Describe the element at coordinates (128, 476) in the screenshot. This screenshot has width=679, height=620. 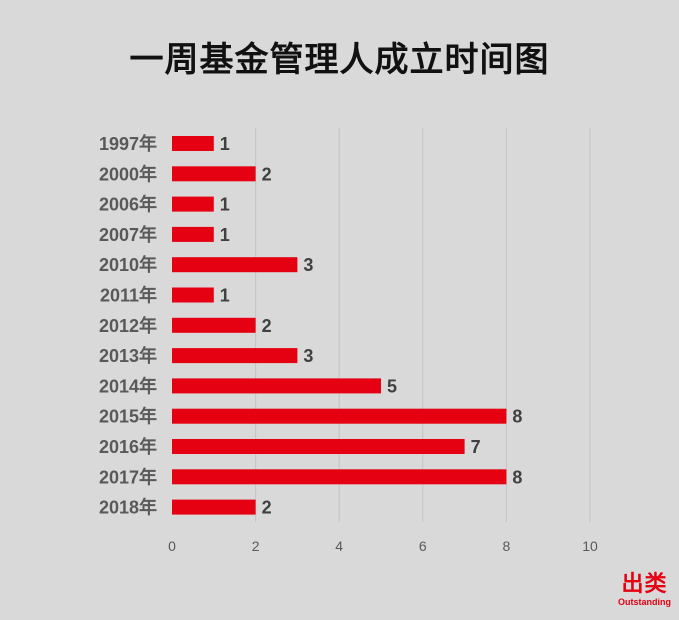
I see `category-label: 2017年` at that location.